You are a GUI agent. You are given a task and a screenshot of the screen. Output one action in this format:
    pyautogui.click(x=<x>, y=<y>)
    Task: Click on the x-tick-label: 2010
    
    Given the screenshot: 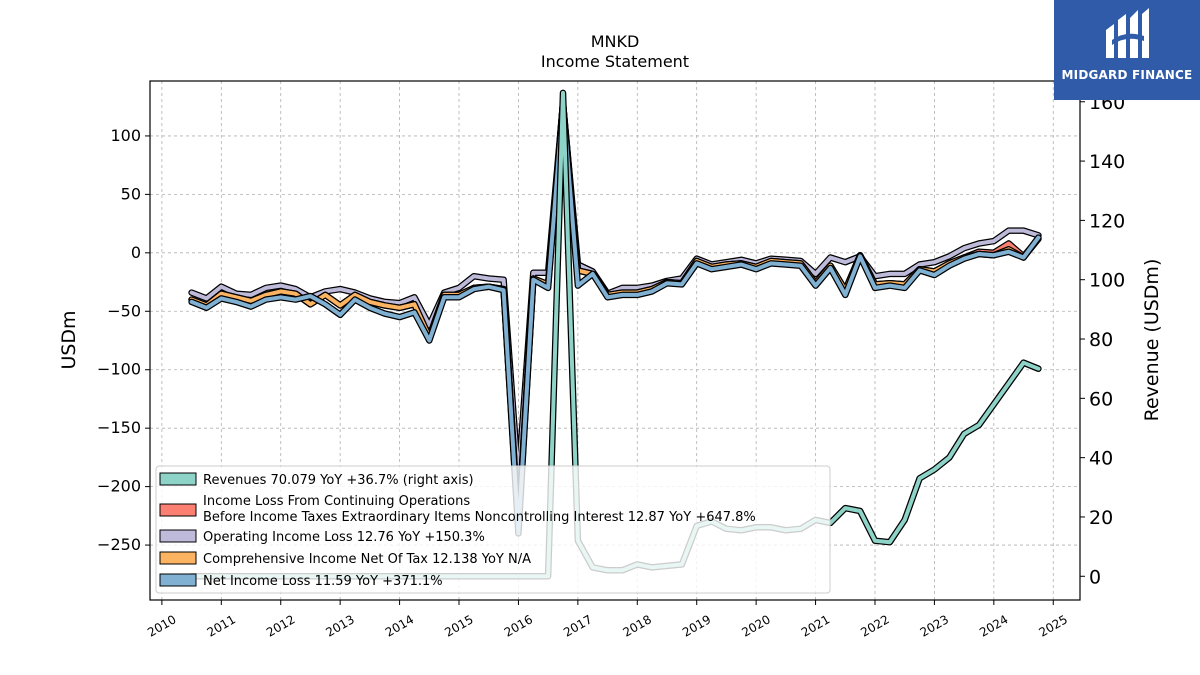 What is the action you would take?
    pyautogui.click(x=161, y=625)
    